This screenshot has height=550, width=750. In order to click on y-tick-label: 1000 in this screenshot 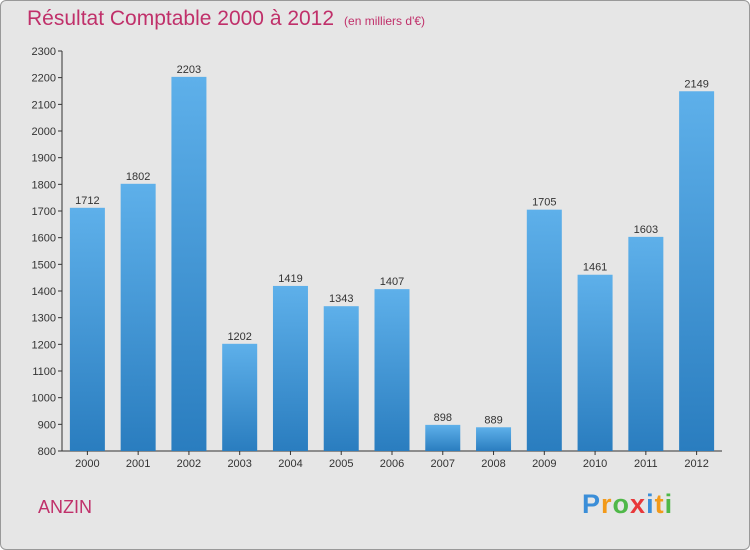, I will do `click(44, 399)`.